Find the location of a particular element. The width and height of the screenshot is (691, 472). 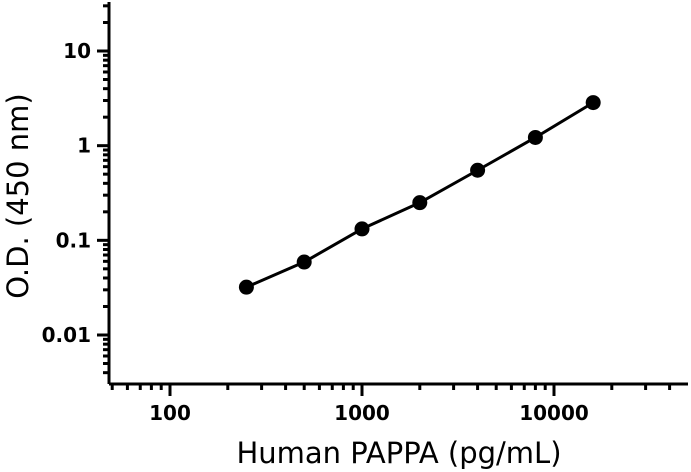

y-tick-label: 0.01 is located at coordinates (66, 335).